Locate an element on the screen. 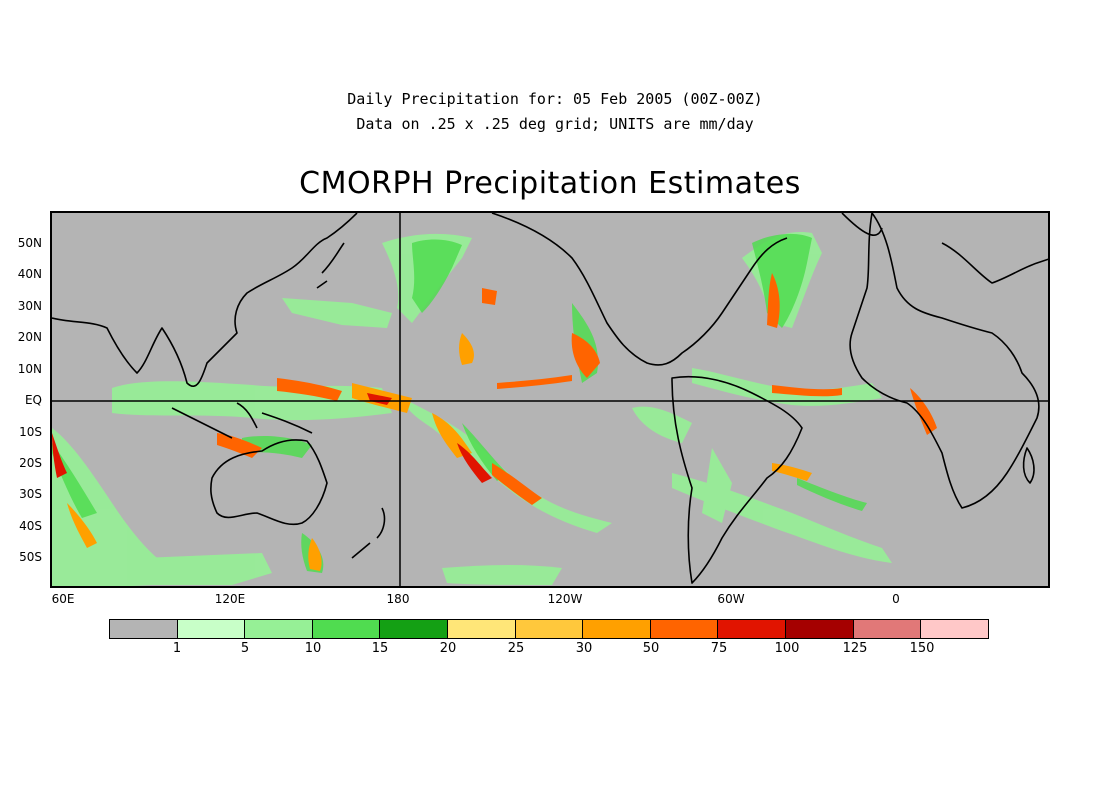 Image resolution: width=1100 pixels, height=800 pixels. lat-label: 10S is located at coordinates (30, 432).